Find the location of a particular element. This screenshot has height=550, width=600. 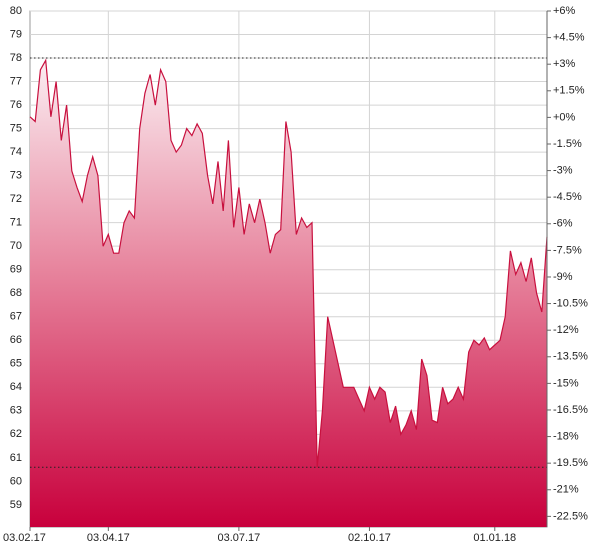

y2-tick-label: -3% is located at coordinates (563, 170).